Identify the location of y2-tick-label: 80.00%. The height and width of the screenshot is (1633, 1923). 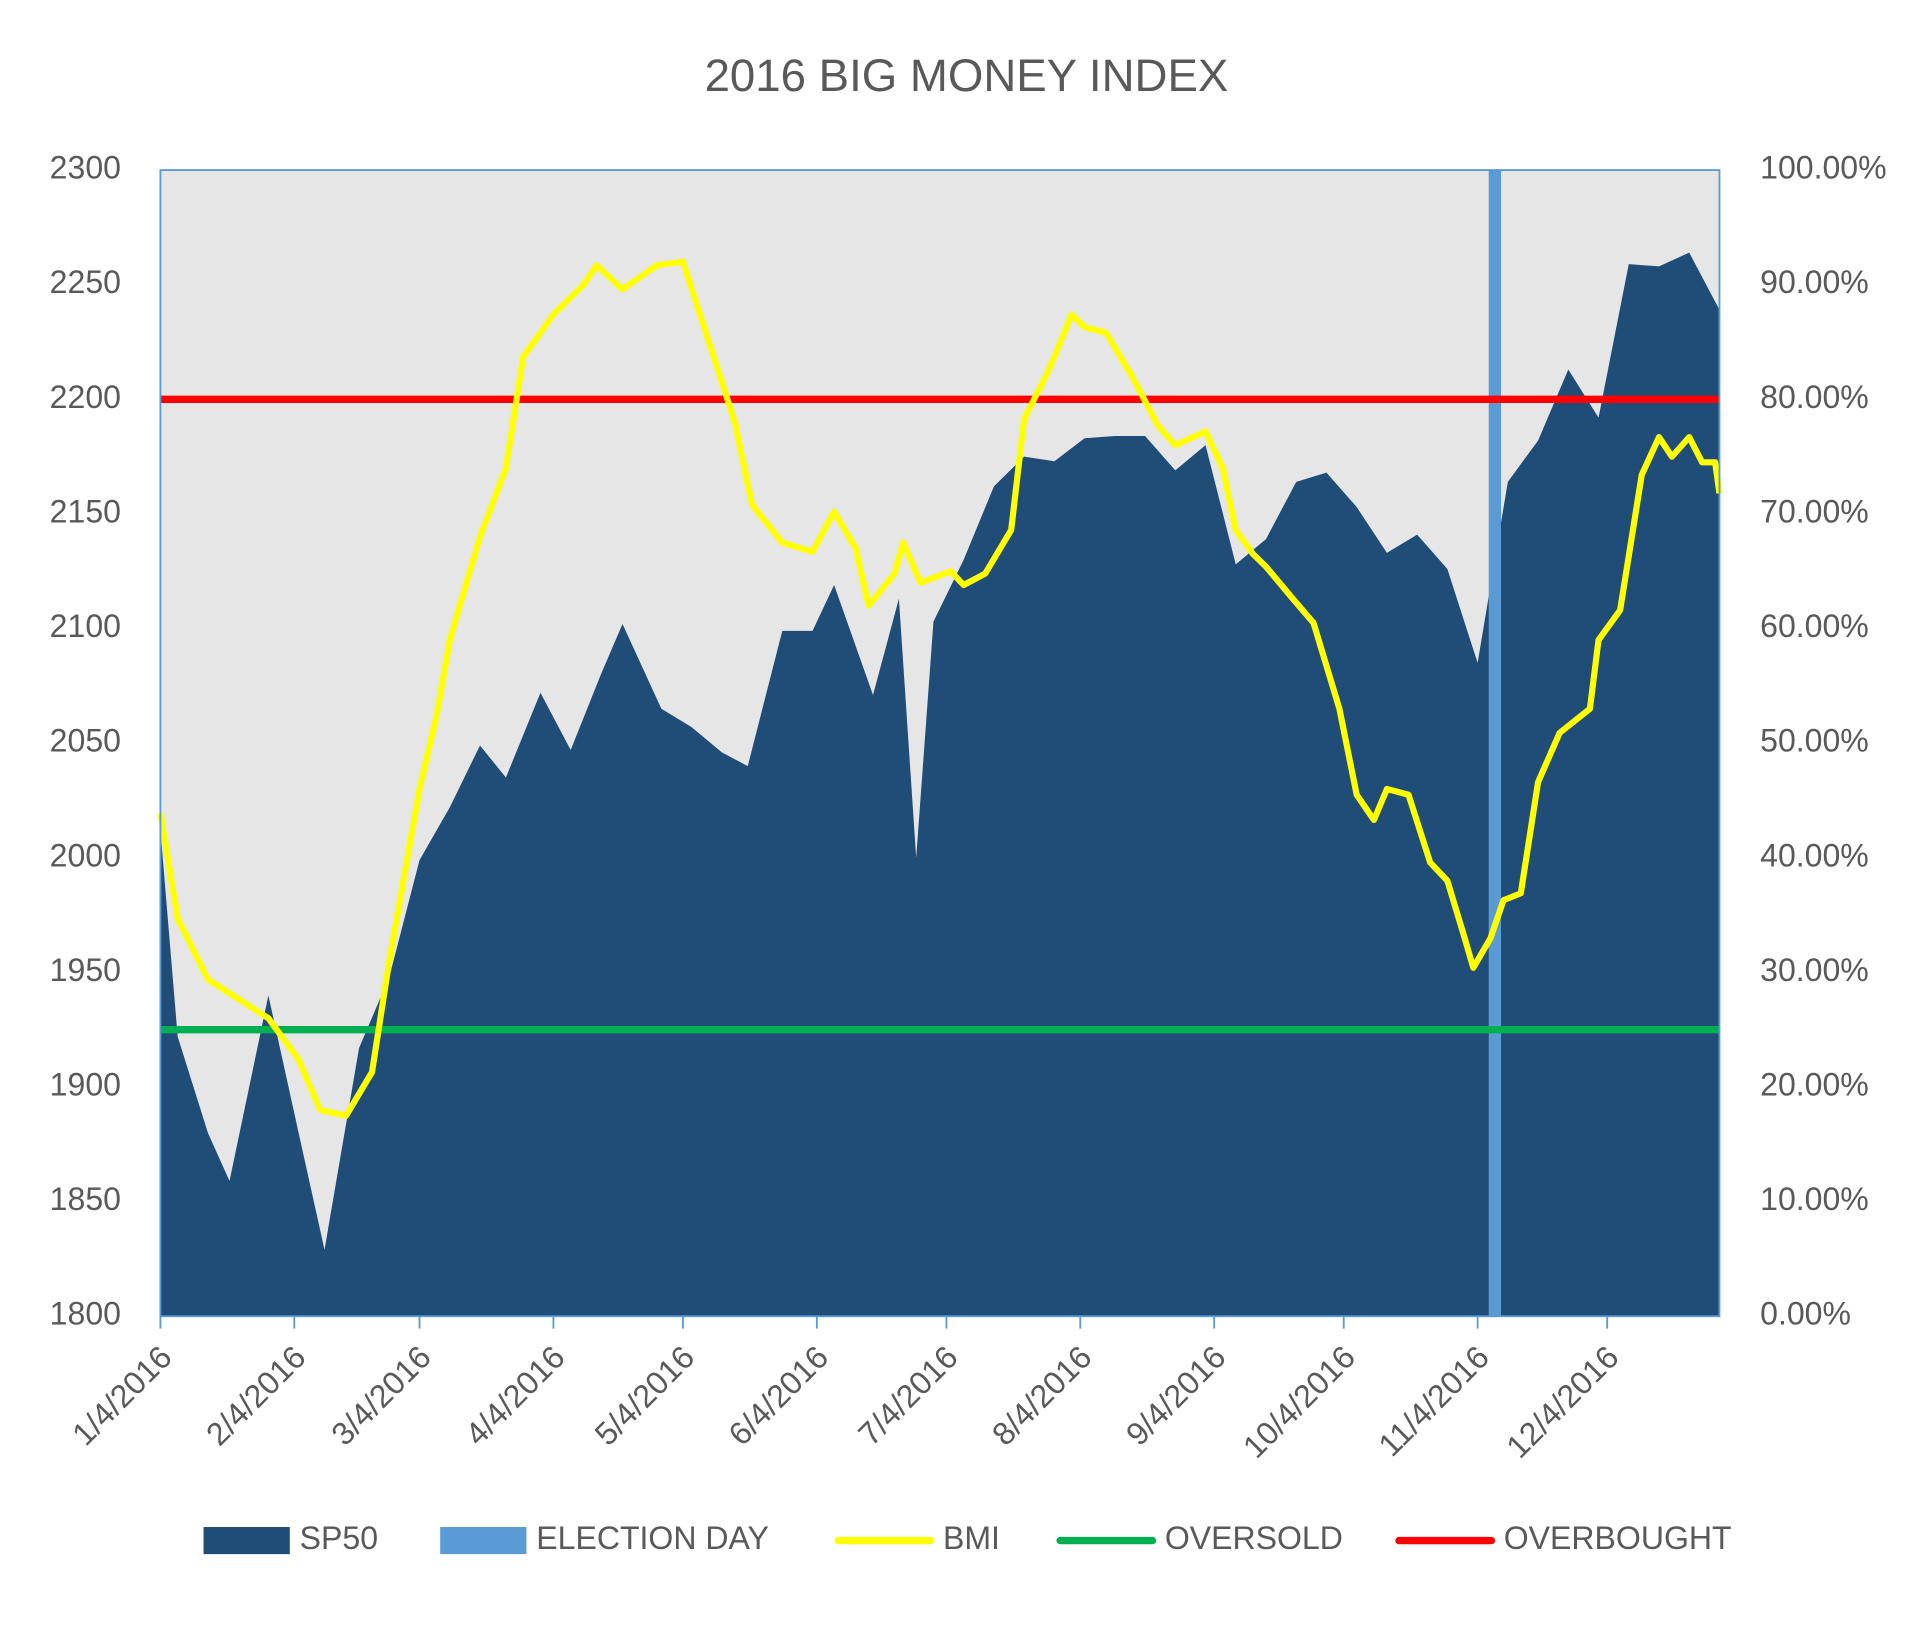
(1814, 397).